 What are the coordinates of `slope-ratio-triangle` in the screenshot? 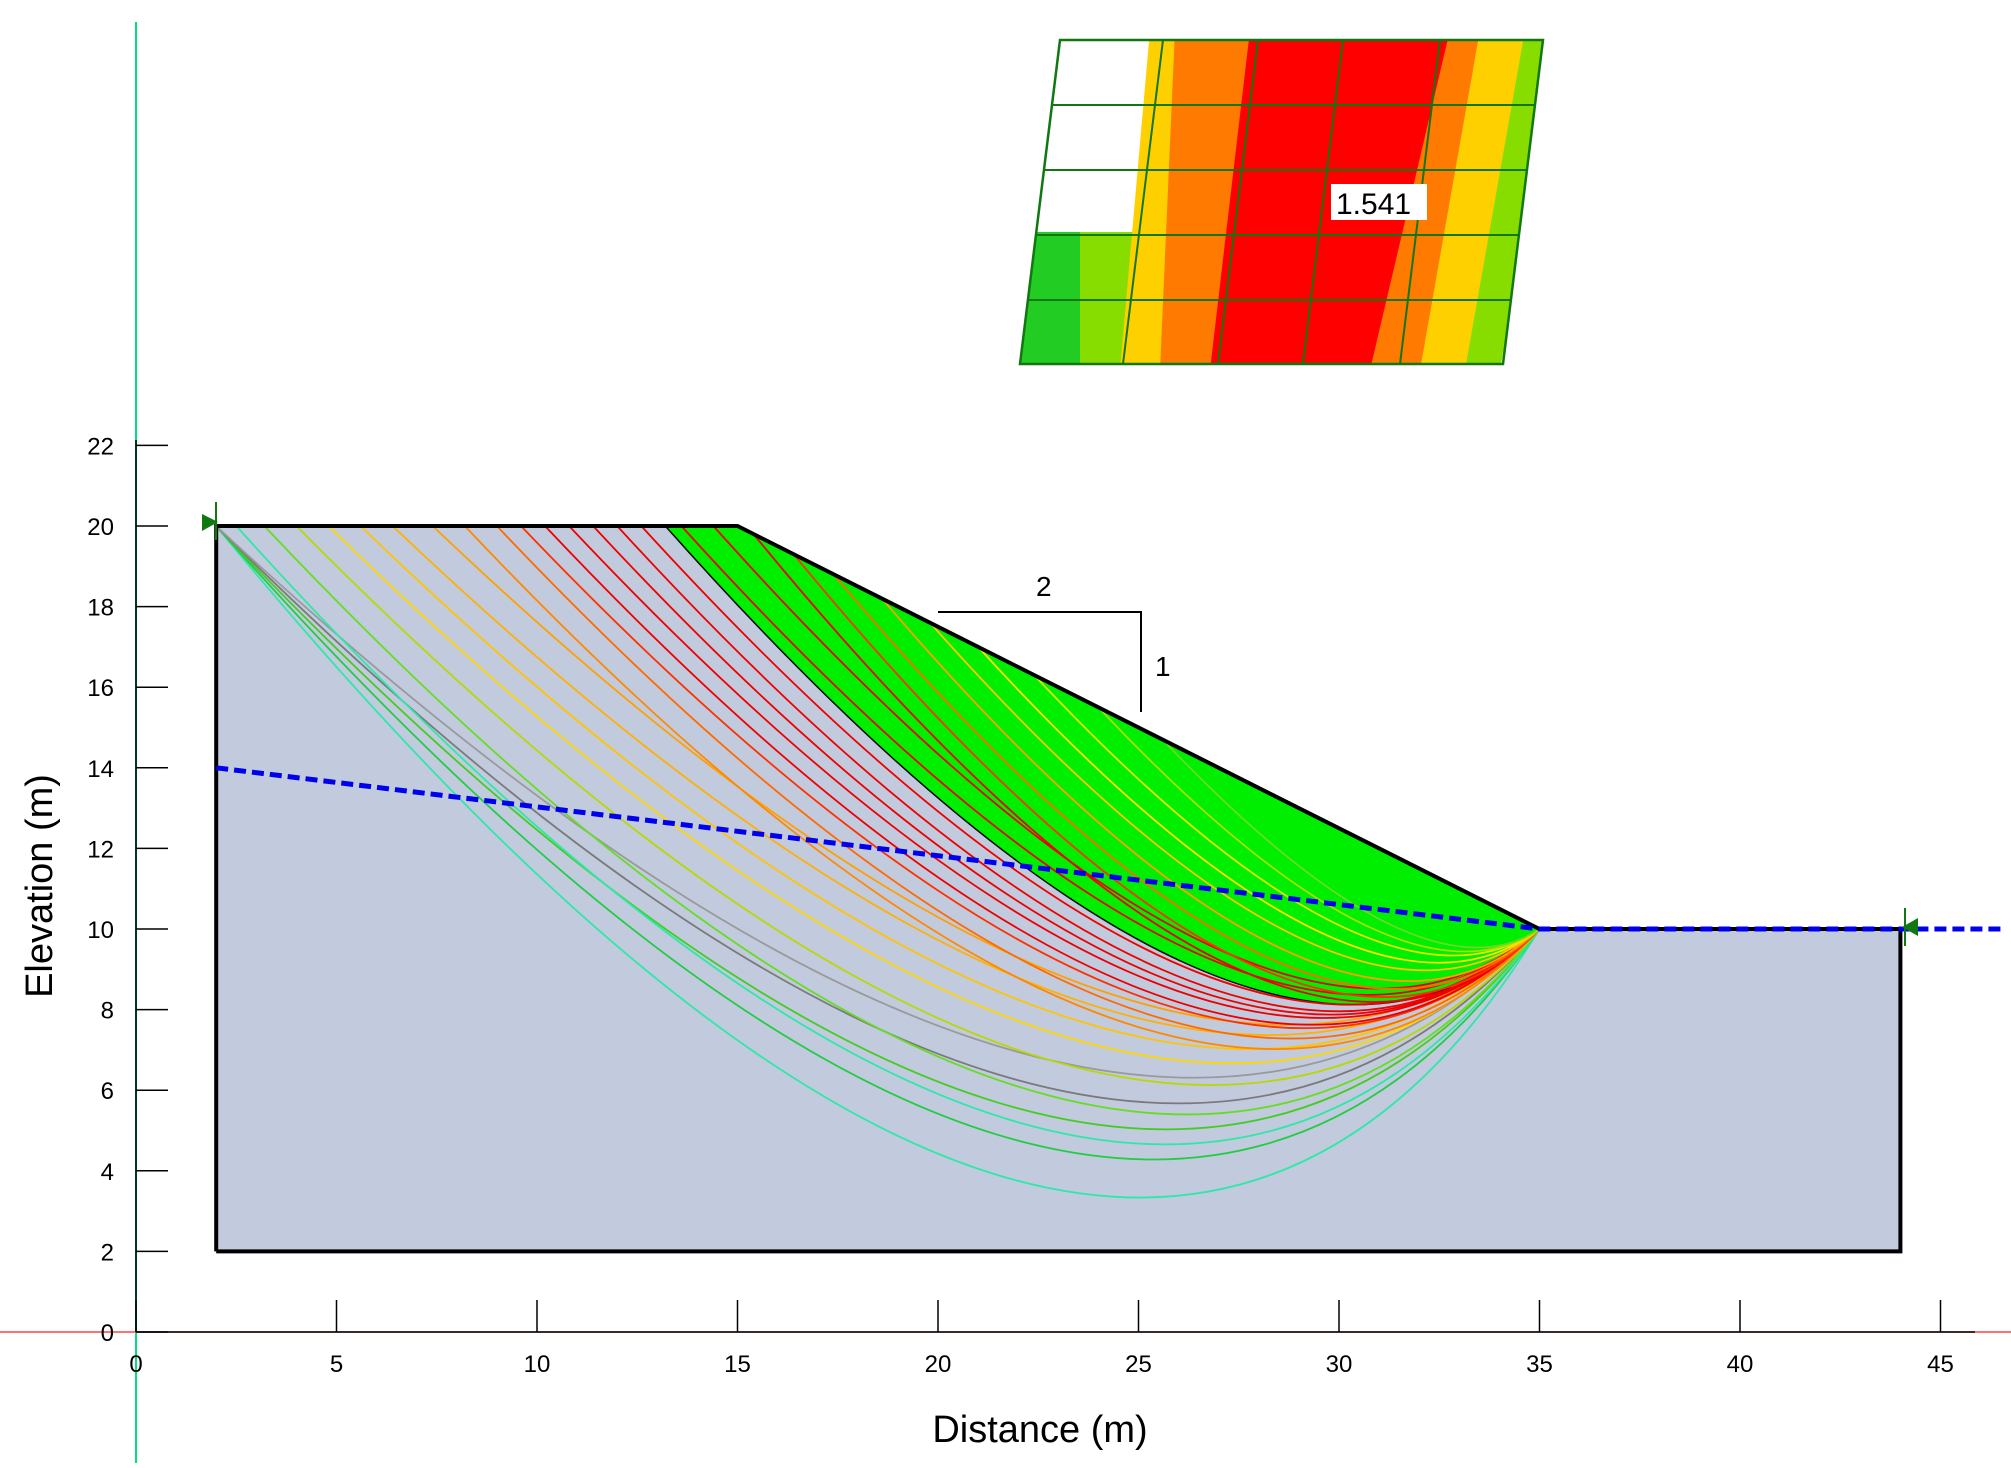 It's located at (1040, 661).